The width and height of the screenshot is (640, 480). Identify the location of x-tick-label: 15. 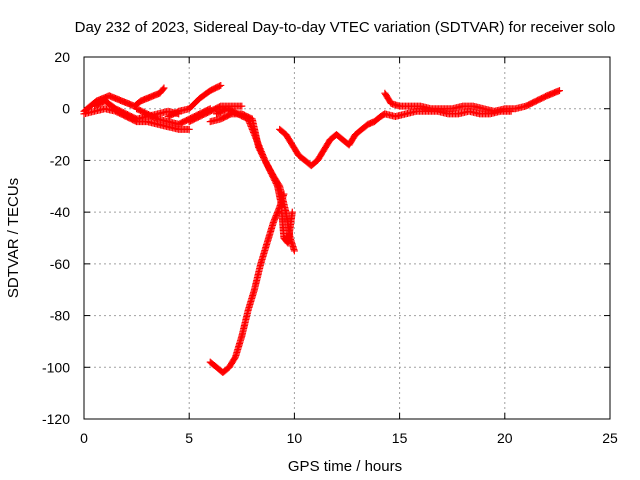
(400, 438).